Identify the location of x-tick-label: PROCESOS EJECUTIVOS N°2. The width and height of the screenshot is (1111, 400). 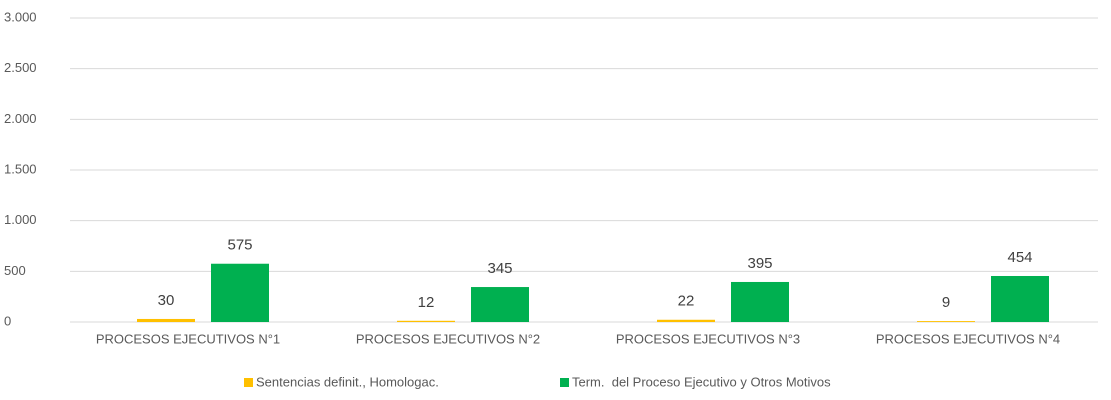
(448, 338).